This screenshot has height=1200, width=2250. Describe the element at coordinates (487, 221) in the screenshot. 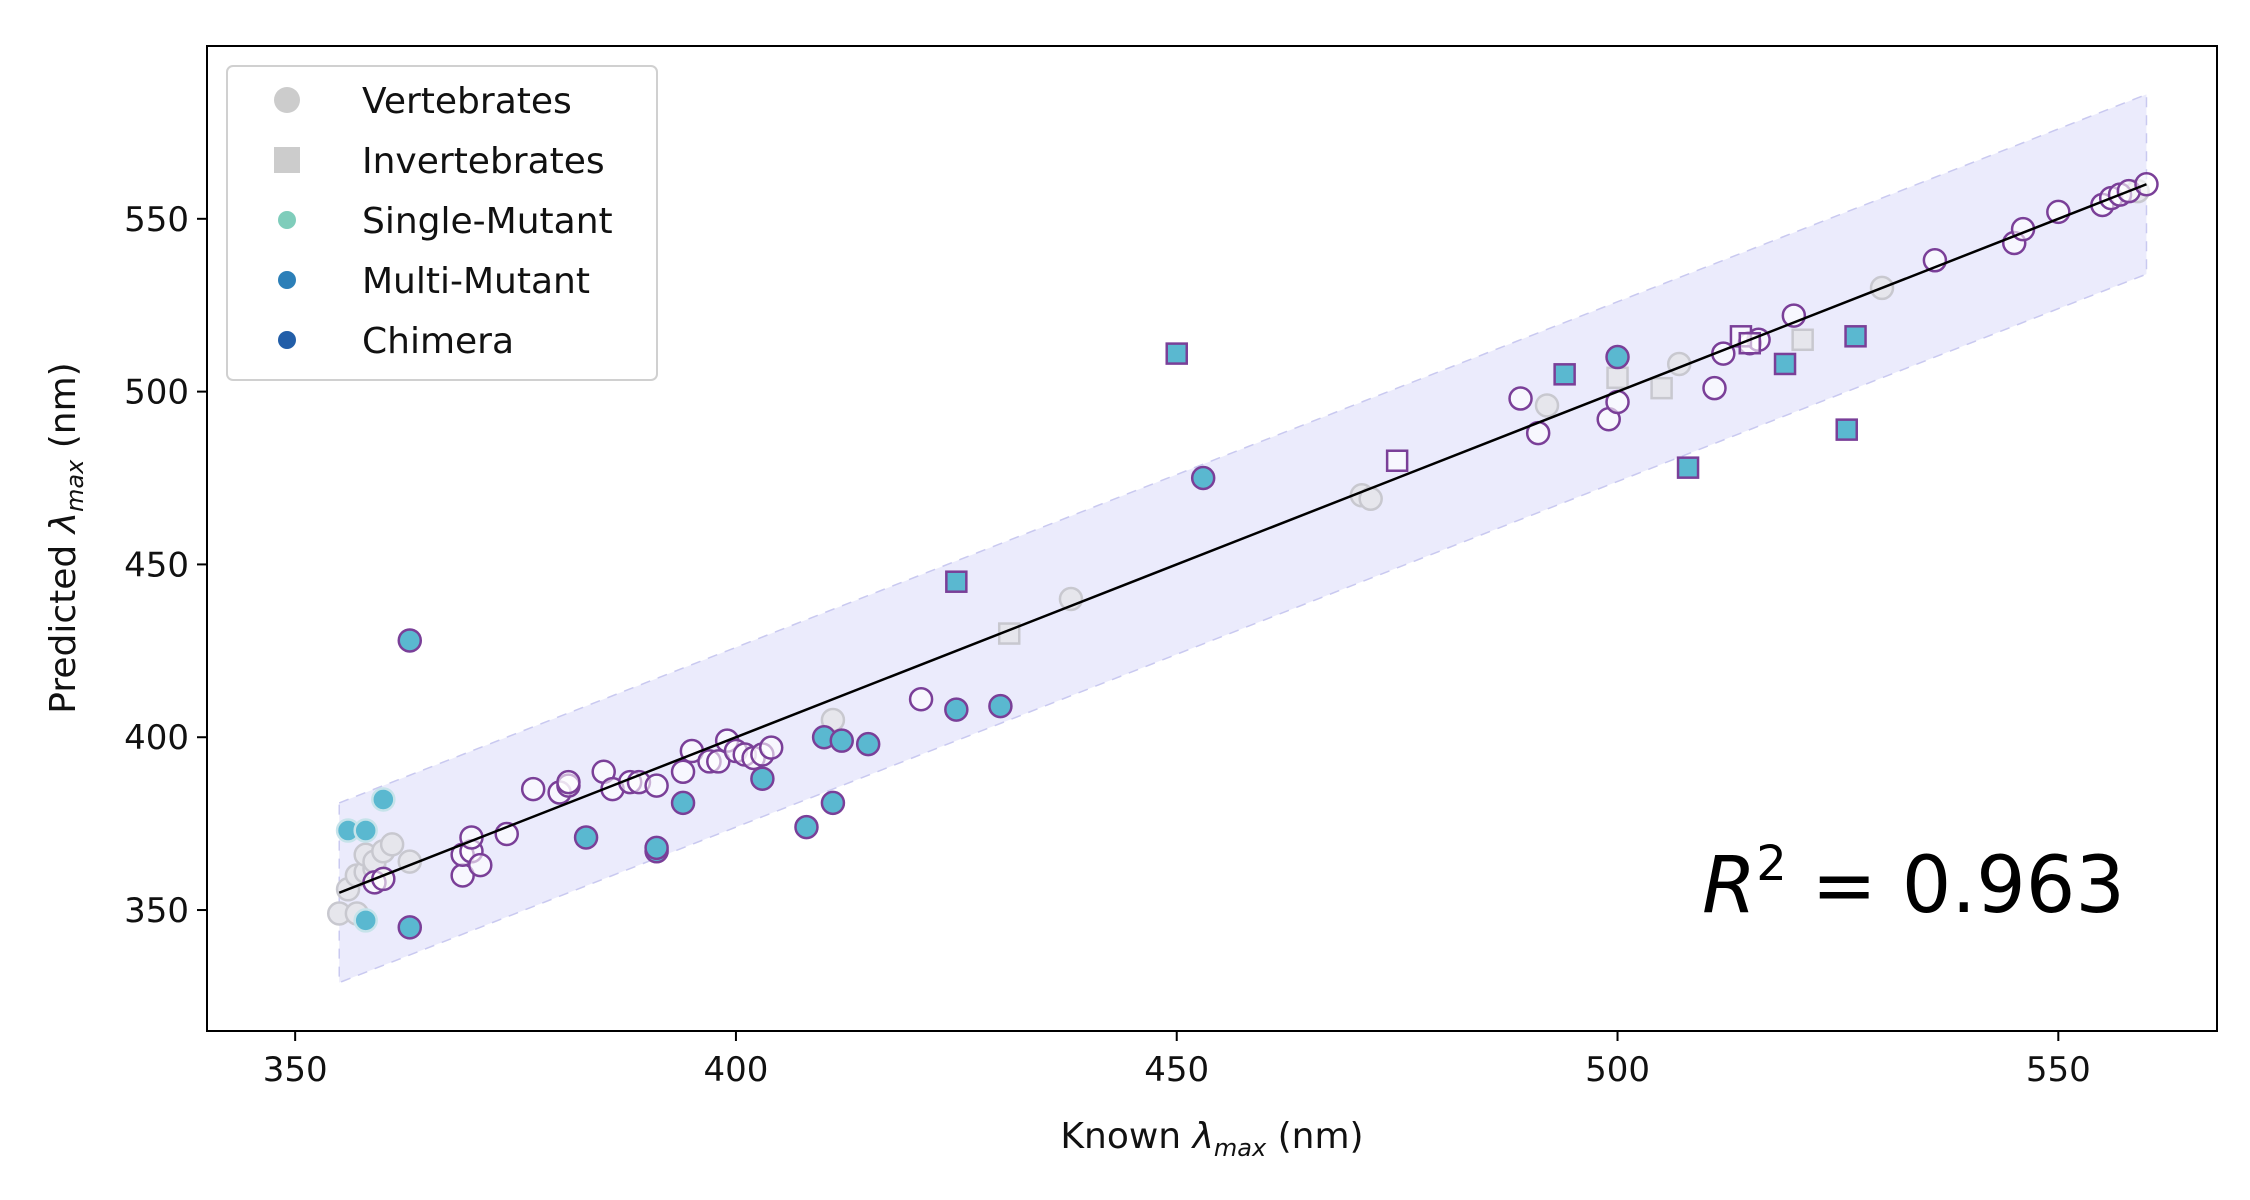

I see `legend-label: Single-Mutant` at that location.